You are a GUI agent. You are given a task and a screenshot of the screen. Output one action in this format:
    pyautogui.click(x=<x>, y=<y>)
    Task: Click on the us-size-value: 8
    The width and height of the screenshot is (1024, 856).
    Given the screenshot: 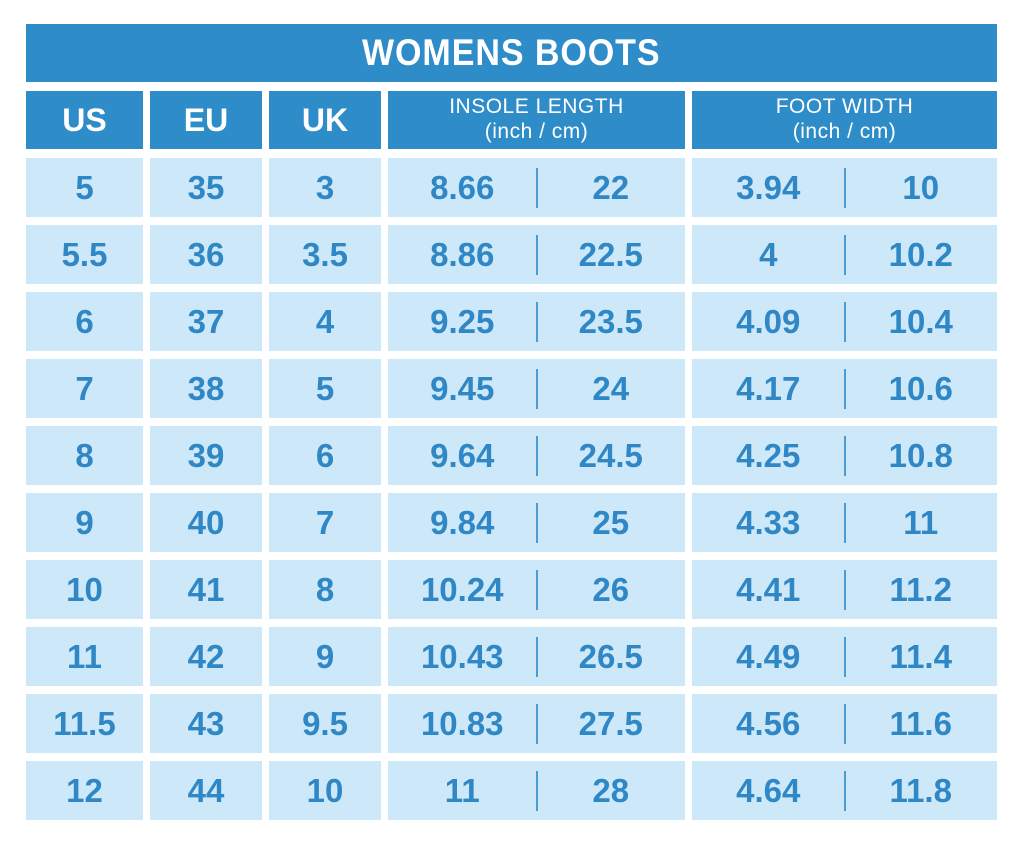 What is the action you would take?
    pyautogui.click(x=84, y=455)
    